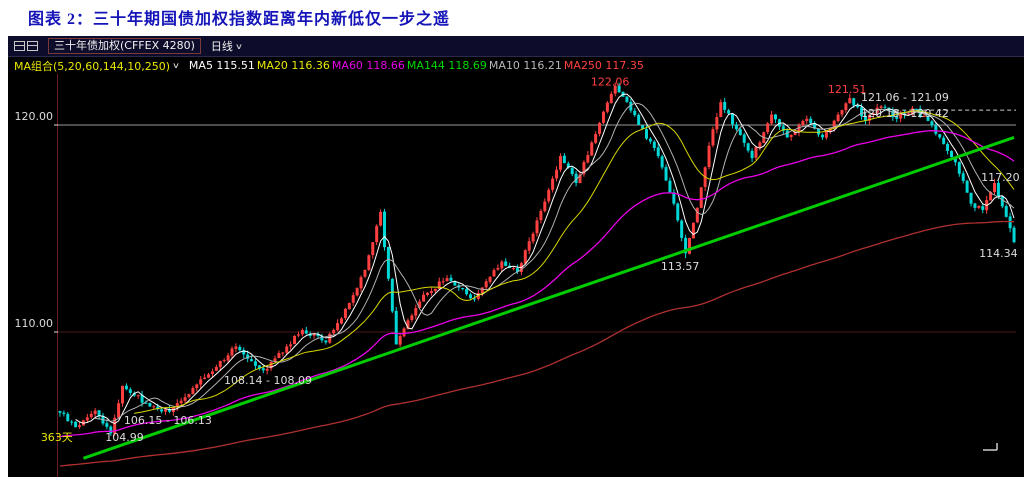 The width and height of the screenshot is (1032, 477). I want to click on ma-value: MA10 116.21, so click(525, 65).